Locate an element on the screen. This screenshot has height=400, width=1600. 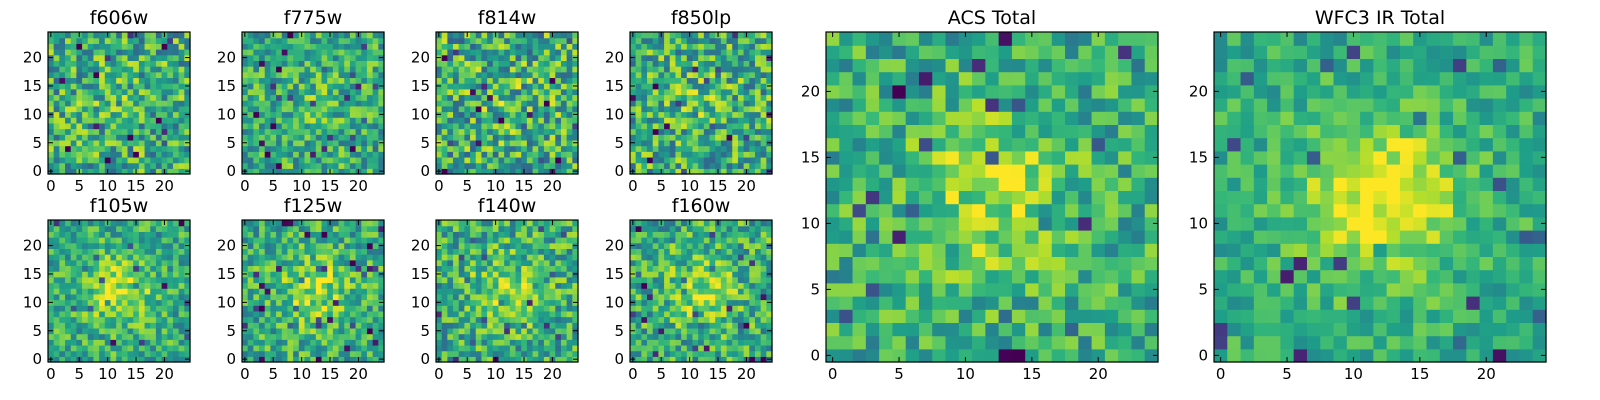
axes-frame is located at coordinates (507, 291).